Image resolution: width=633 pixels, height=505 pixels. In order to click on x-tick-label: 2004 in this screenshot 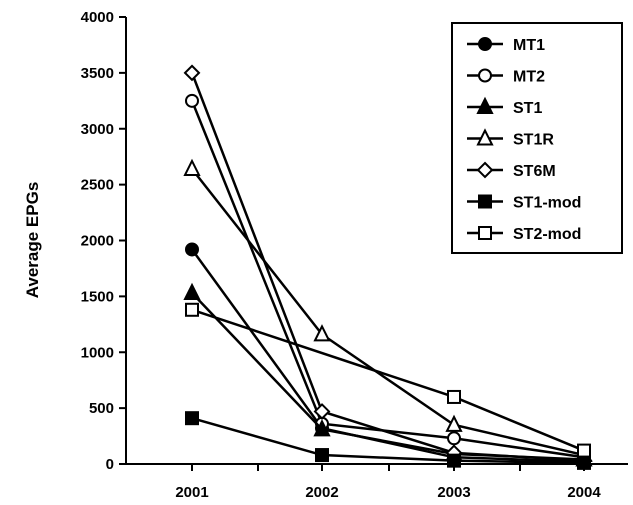, I will do `click(584, 492)`.